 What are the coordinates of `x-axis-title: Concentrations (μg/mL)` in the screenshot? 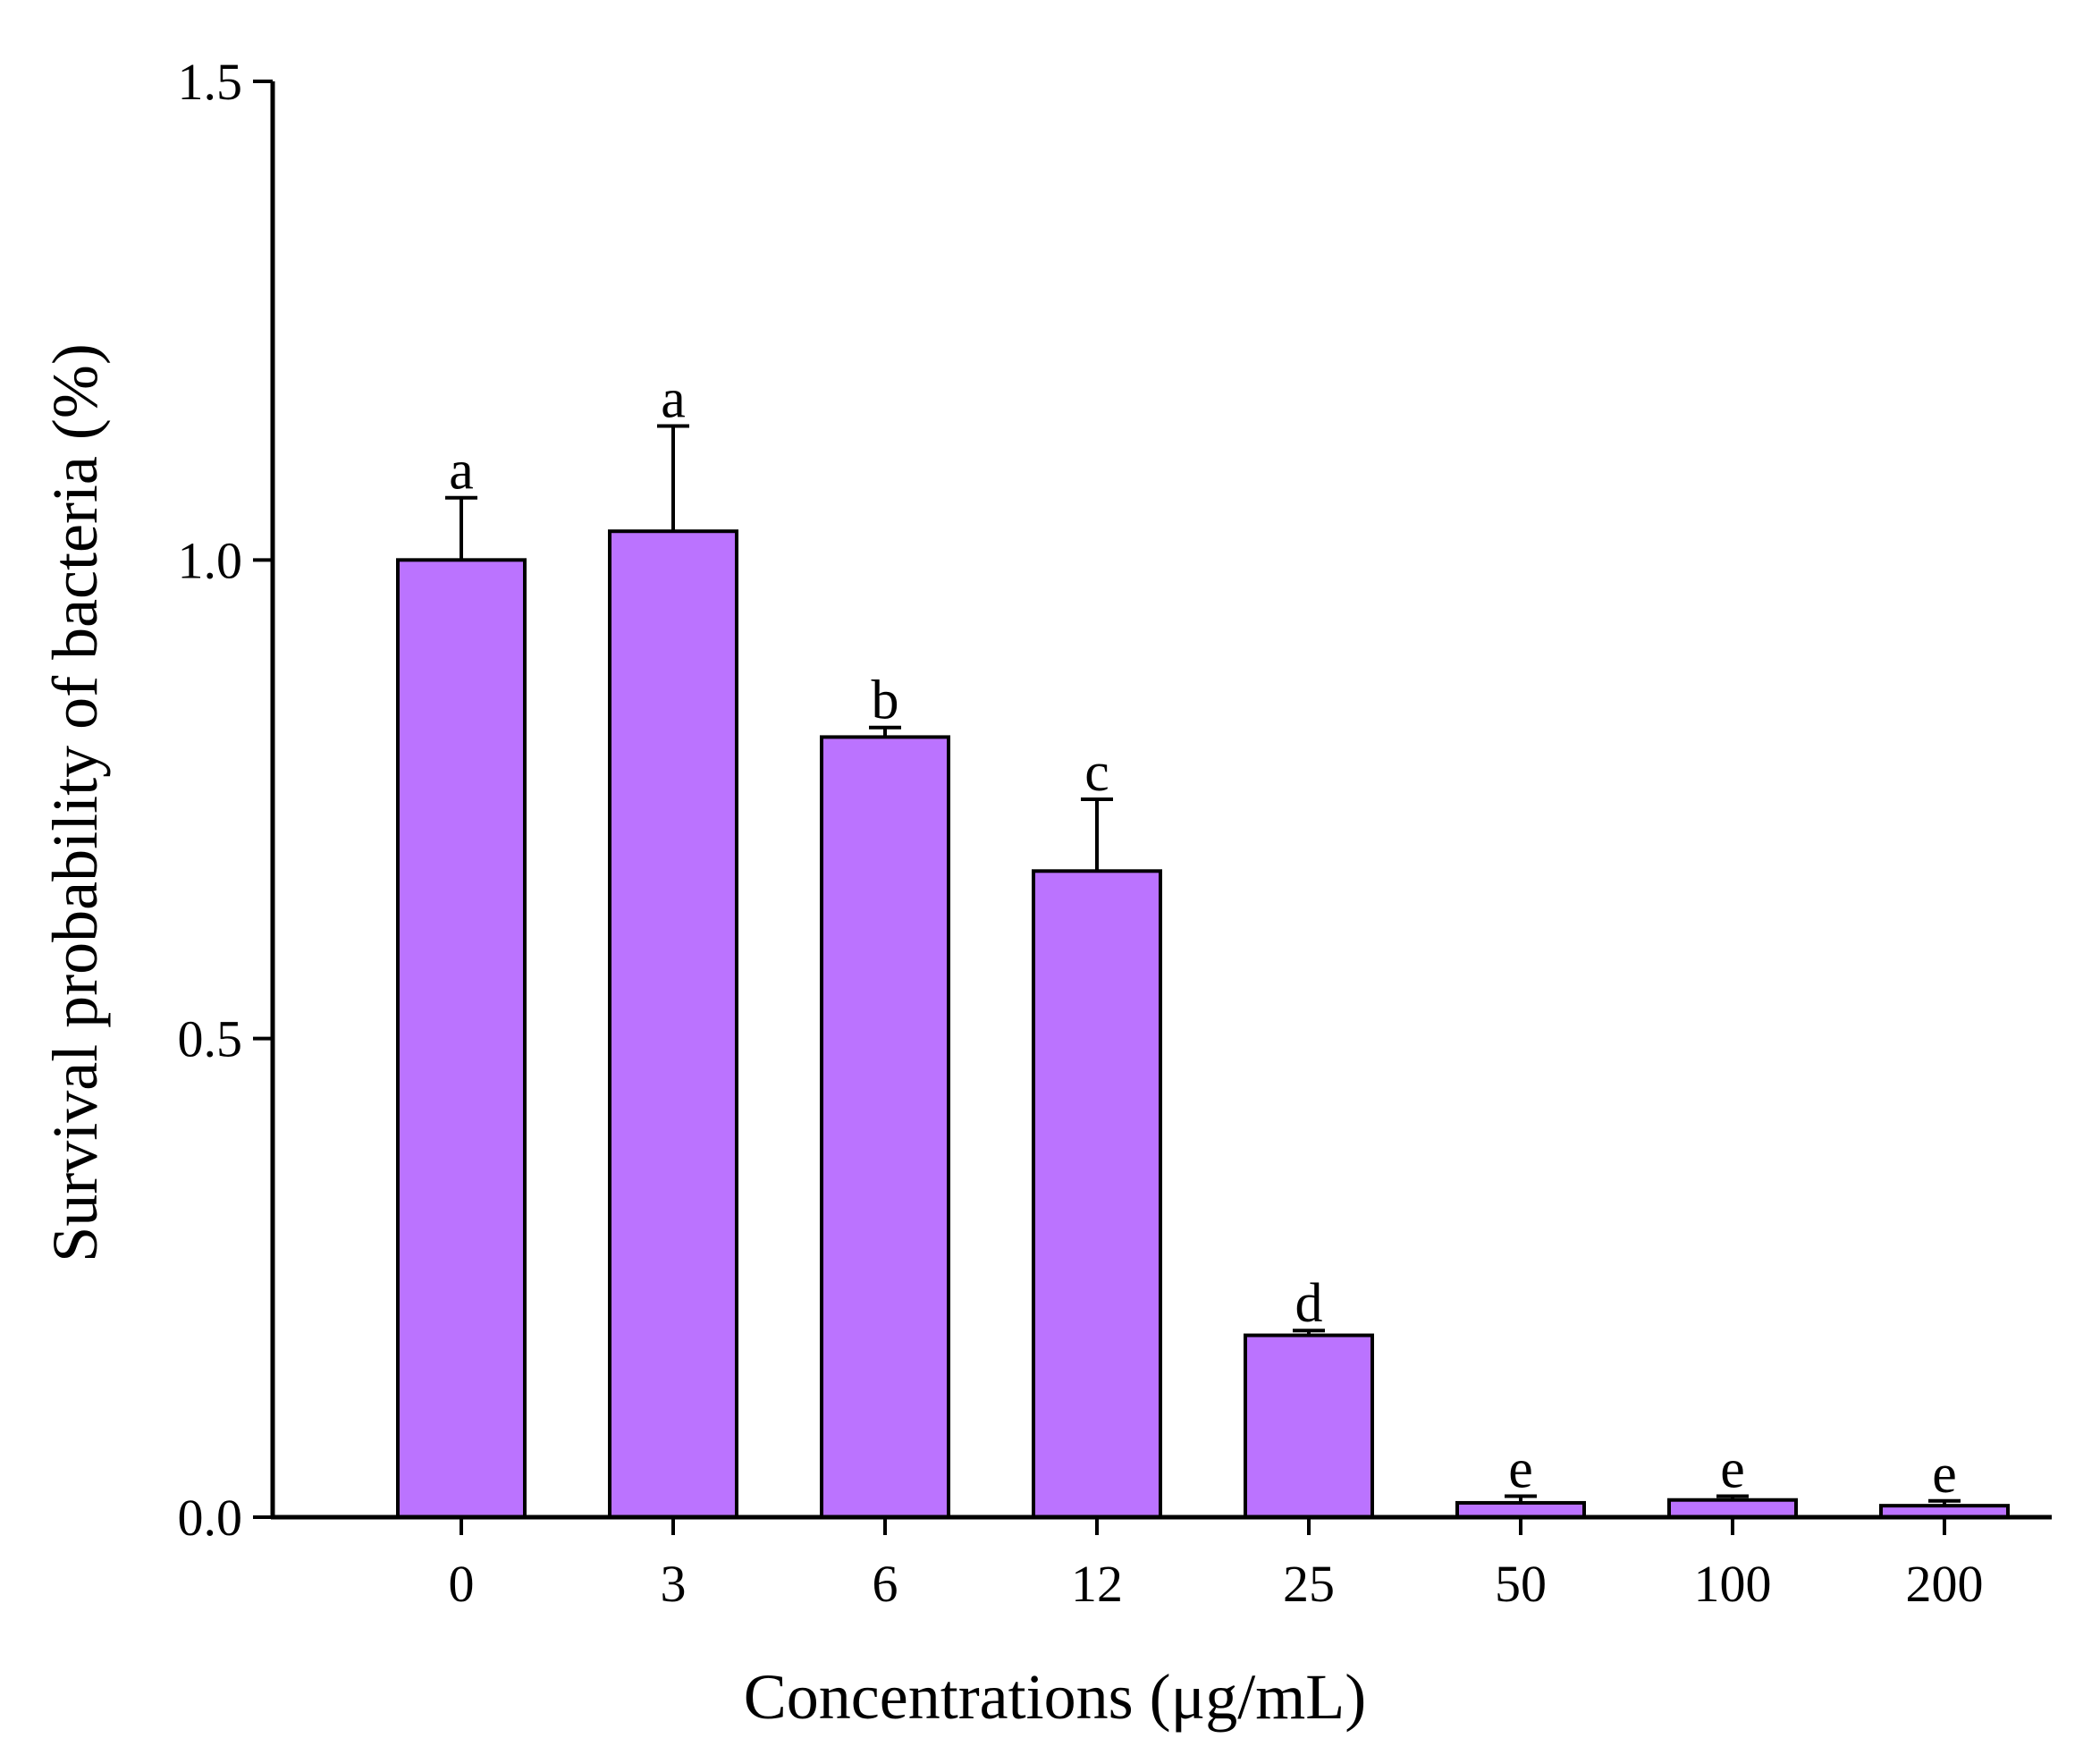 It's located at (1055, 1697).